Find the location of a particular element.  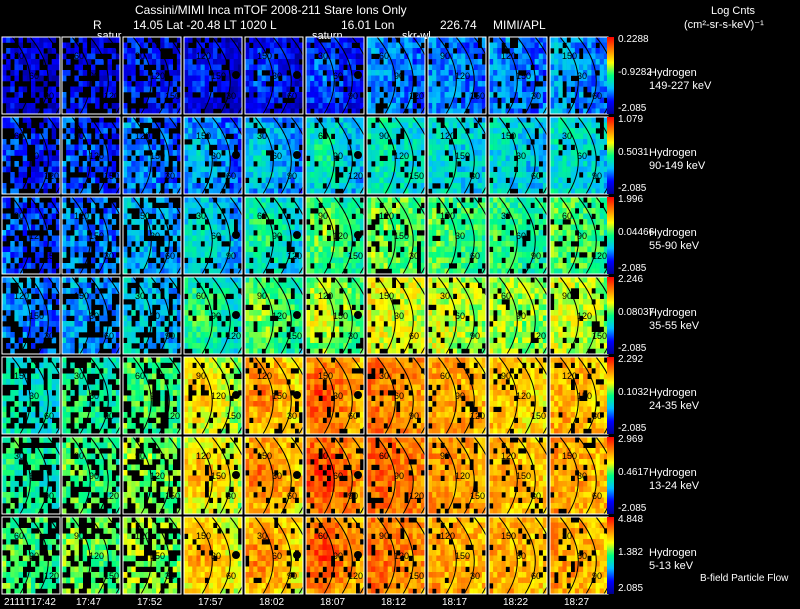

contour-line is located at coordinates (386, 235).